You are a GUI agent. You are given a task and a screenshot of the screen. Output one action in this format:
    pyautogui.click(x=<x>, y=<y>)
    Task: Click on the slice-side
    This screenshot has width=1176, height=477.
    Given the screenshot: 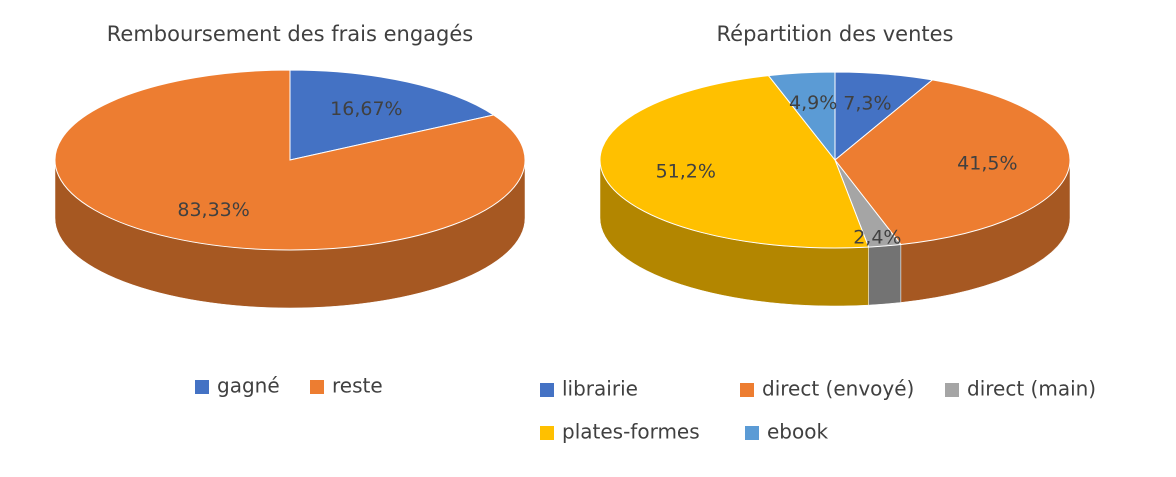 What is the action you would take?
    pyautogui.click(x=885, y=275)
    